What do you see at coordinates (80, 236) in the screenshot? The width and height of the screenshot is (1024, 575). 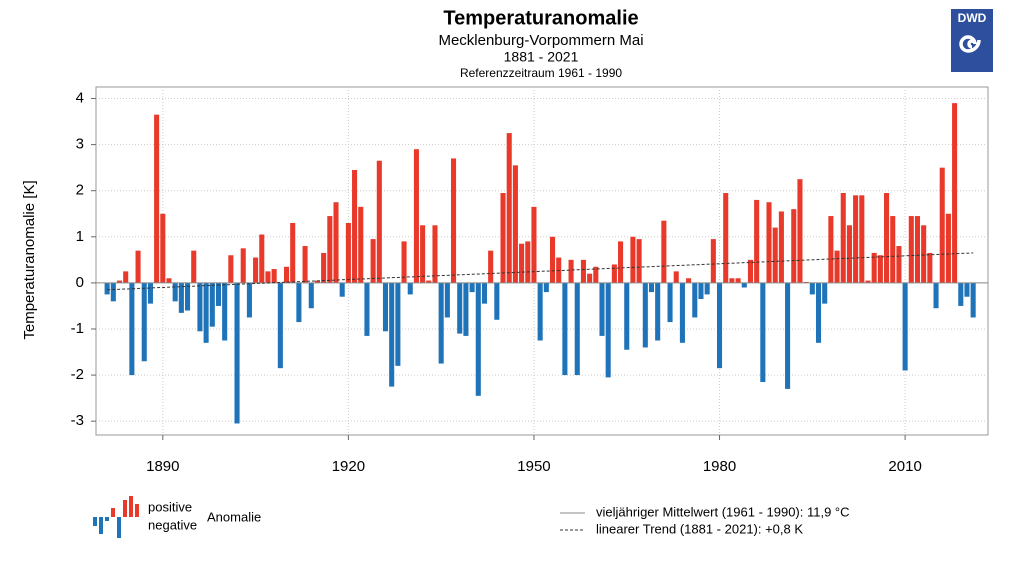 I see `y-tick-label: 1` at bounding box center [80, 236].